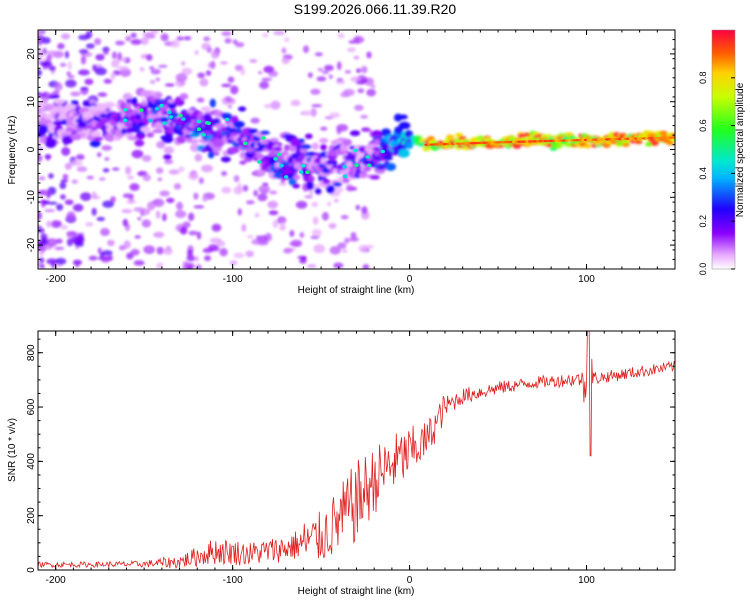 The height and width of the screenshot is (600, 750). What do you see at coordinates (31, 352) in the screenshot?
I see `bottom-y-tick-label: 800` at bounding box center [31, 352].